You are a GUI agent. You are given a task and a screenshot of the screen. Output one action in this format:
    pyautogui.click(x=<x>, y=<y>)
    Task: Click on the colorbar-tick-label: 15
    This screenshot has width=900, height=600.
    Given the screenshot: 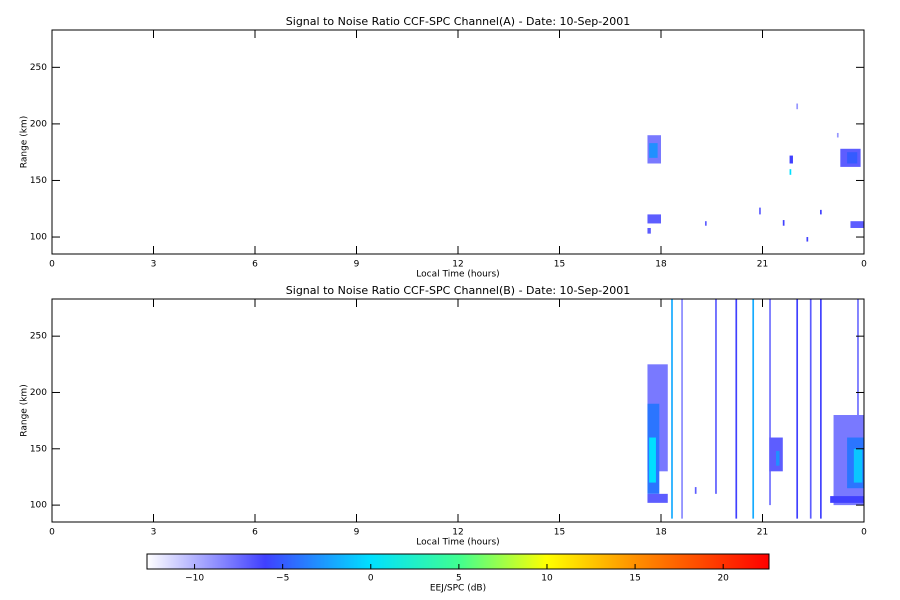 What is the action you would take?
    pyautogui.click(x=634, y=579)
    